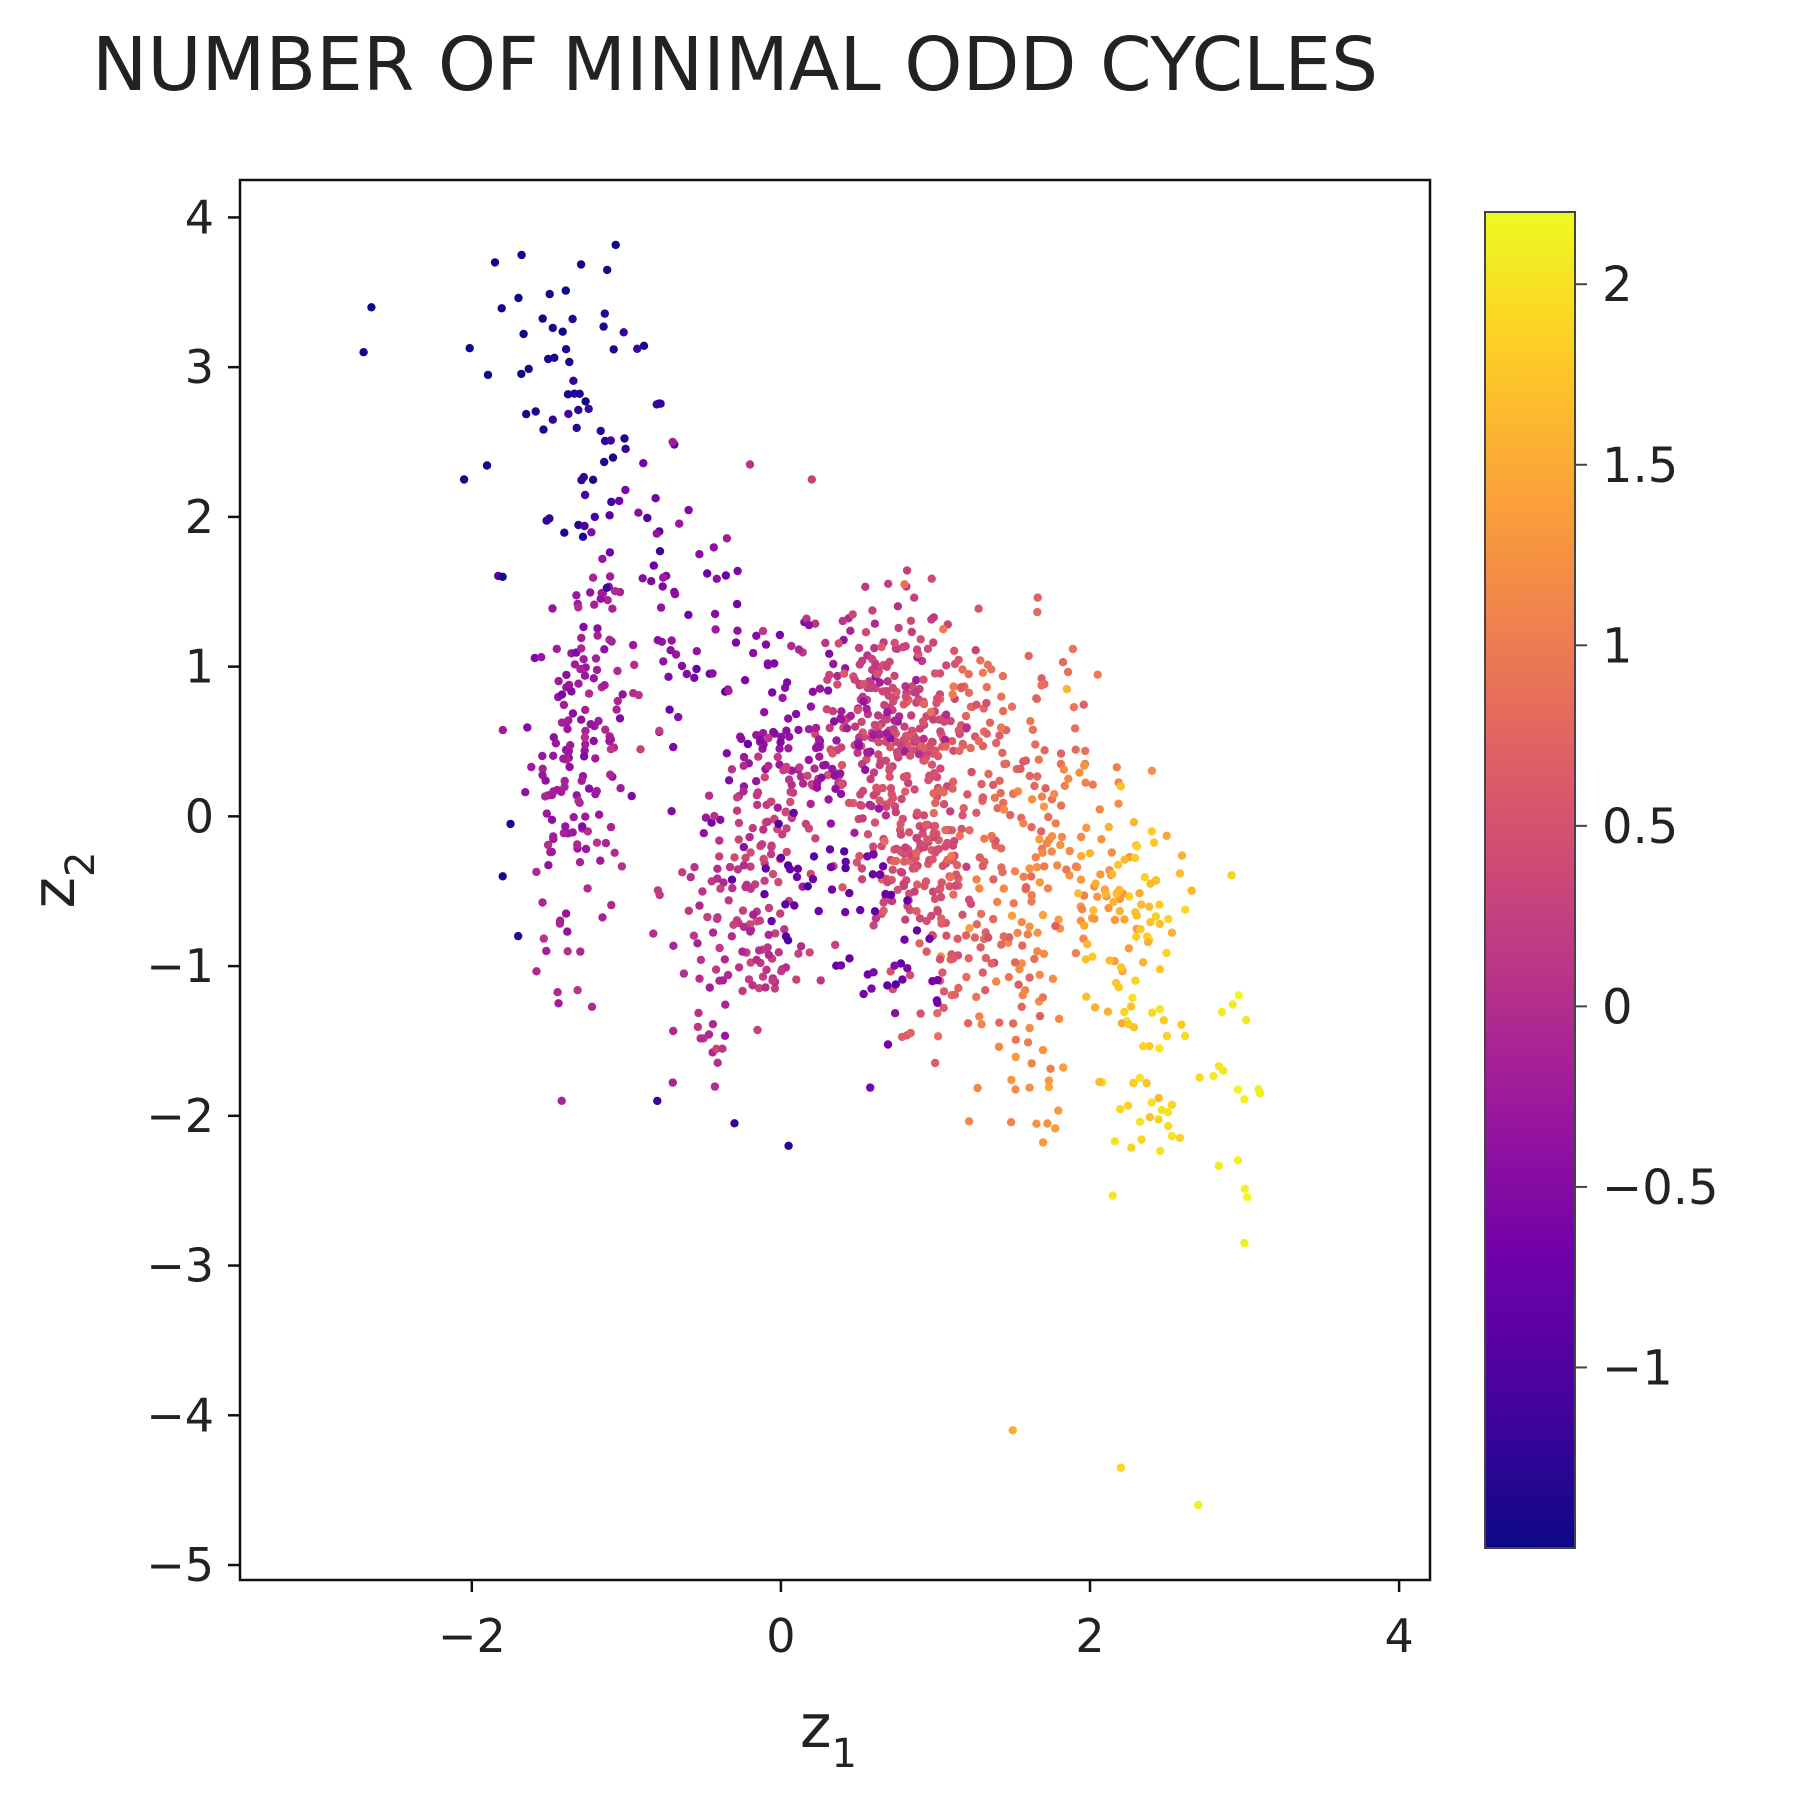 Image resolution: width=1800 pixels, height=1800 pixels. I want to click on colorbar-ticks: −1 −0.5 0 0.5 1 1.5 2, so click(1647, 826).